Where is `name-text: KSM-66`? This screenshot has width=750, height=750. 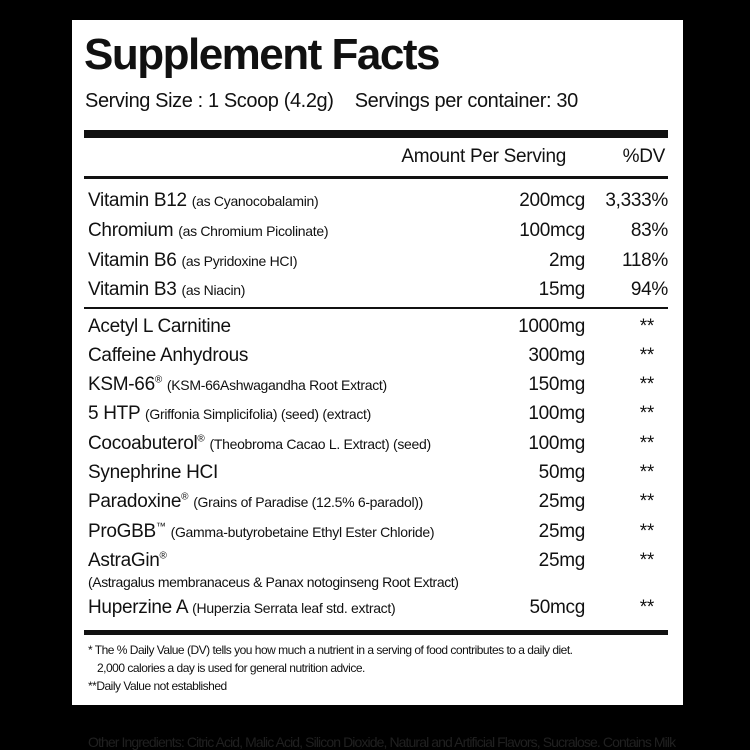
name-text: KSM-66 is located at coordinates (121, 384).